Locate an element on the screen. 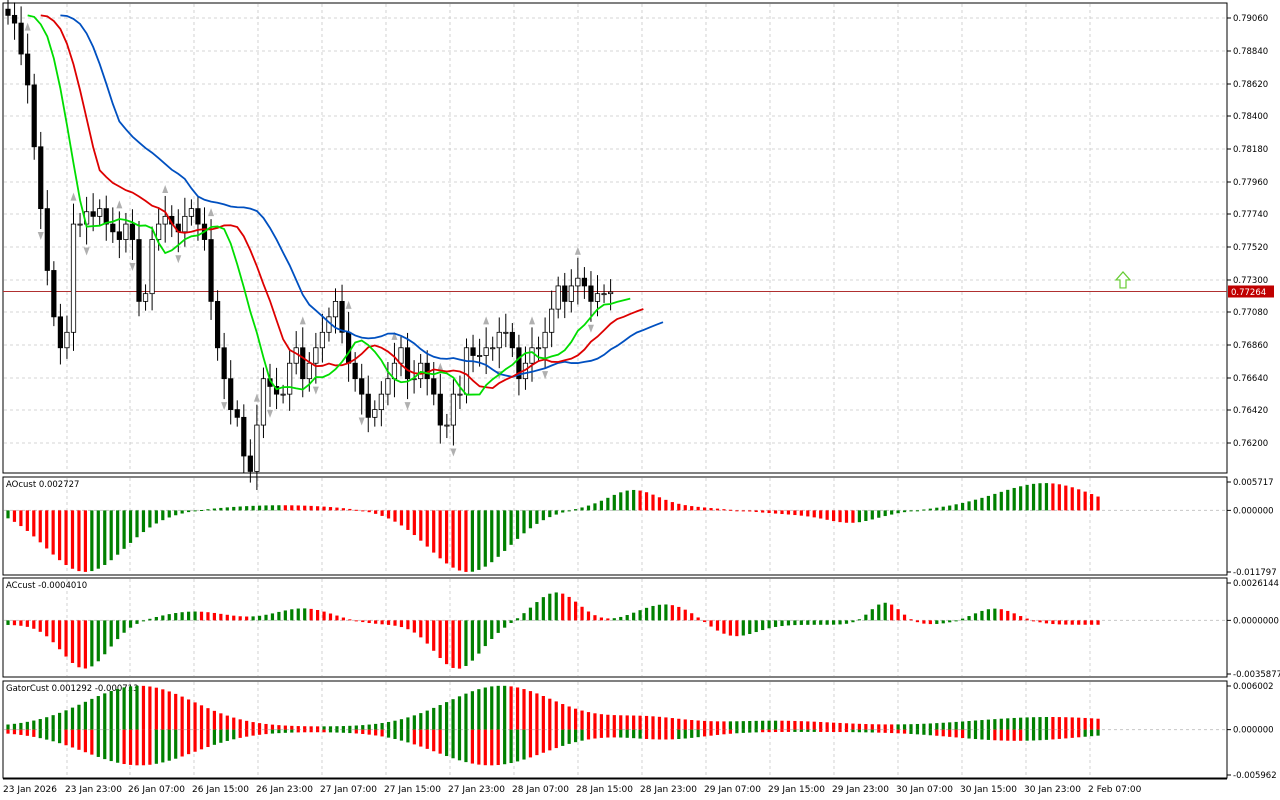 The width and height of the screenshot is (1280, 800). time-label: 27 Jan 15:00 is located at coordinates (412, 790).